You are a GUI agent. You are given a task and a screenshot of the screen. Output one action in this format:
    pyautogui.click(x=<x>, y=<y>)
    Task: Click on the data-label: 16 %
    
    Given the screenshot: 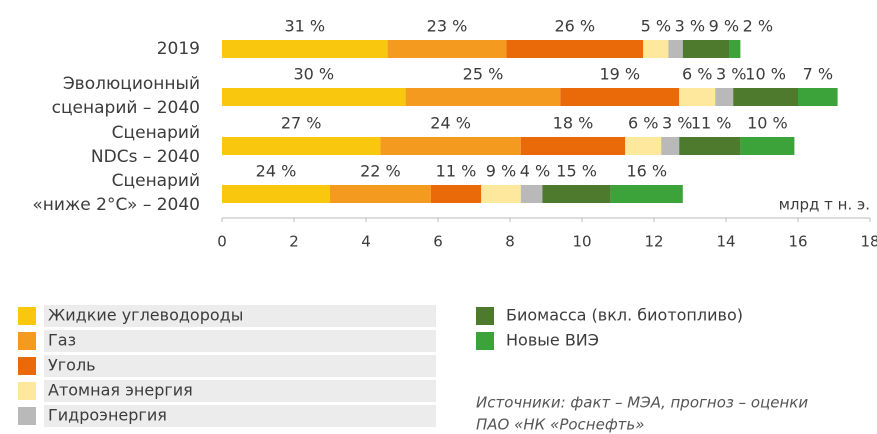 What is the action you would take?
    pyautogui.click(x=646, y=171)
    